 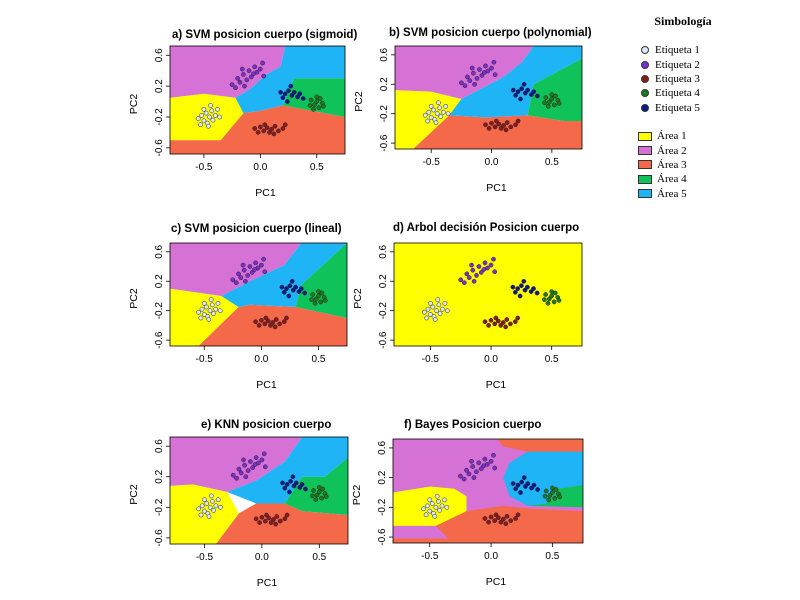 What do you see at coordinates (318, 359) in the screenshot?
I see `x-tick-label: 0.5` at bounding box center [318, 359].